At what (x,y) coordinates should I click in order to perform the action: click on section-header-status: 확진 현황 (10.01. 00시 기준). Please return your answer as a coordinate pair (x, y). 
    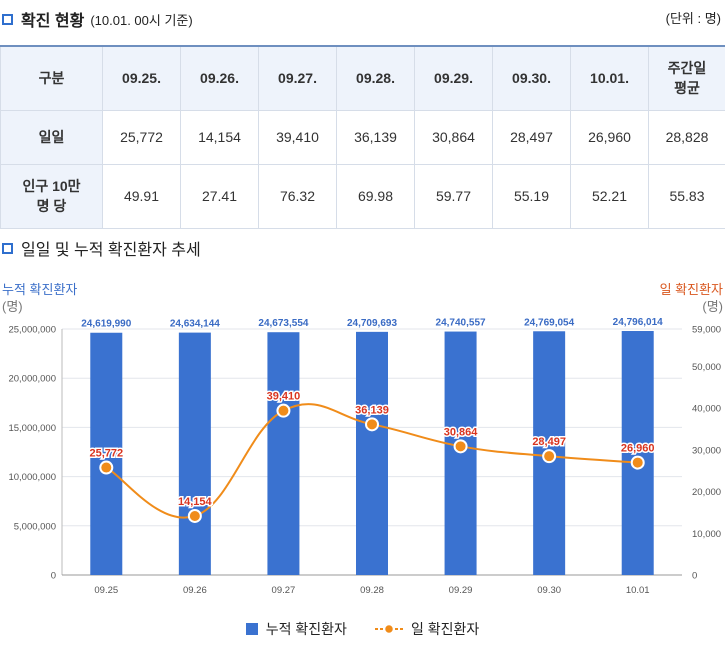
    Looking at the image, I should click on (96, 19).